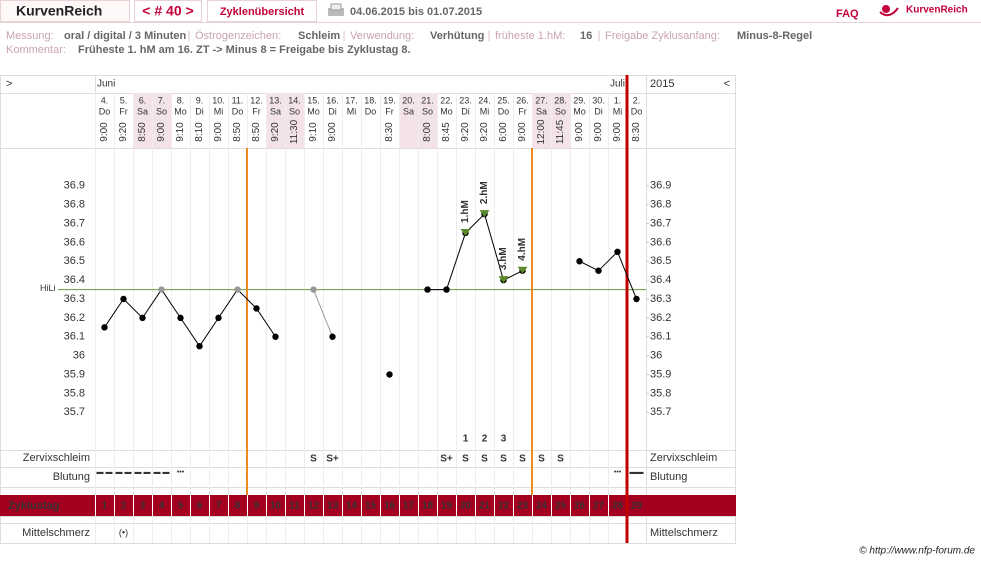 The height and width of the screenshot is (563, 981). What do you see at coordinates (608, 275) in the screenshot?
I see `temperature-line` at bounding box center [608, 275].